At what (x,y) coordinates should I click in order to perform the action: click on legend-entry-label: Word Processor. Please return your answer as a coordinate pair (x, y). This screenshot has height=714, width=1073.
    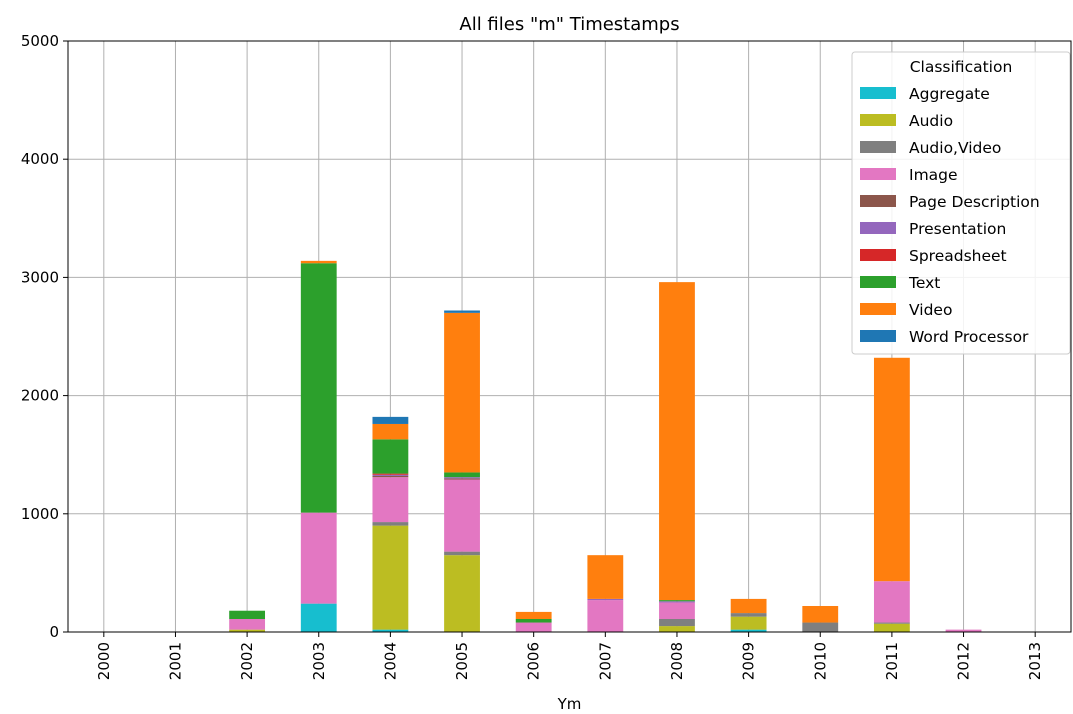
    Looking at the image, I should click on (969, 337).